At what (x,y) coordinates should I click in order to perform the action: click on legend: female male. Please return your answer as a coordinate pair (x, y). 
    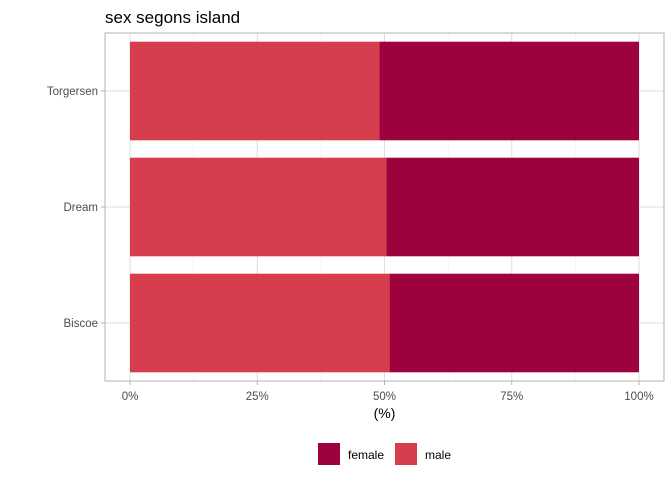
    Looking at the image, I should click on (384, 454).